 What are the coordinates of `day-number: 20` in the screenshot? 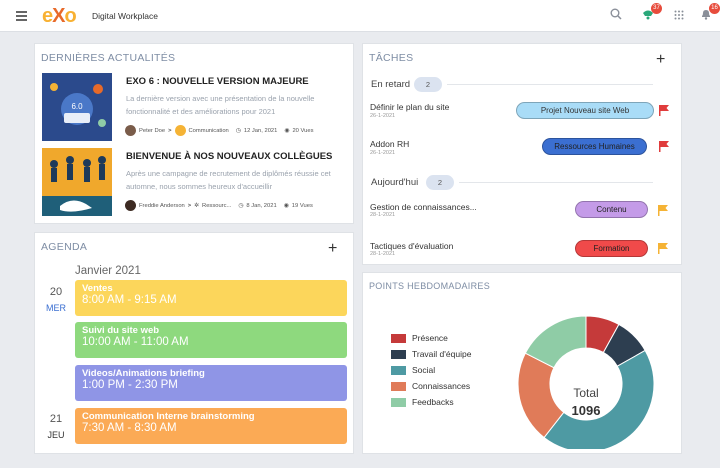 It's located at (56, 292).